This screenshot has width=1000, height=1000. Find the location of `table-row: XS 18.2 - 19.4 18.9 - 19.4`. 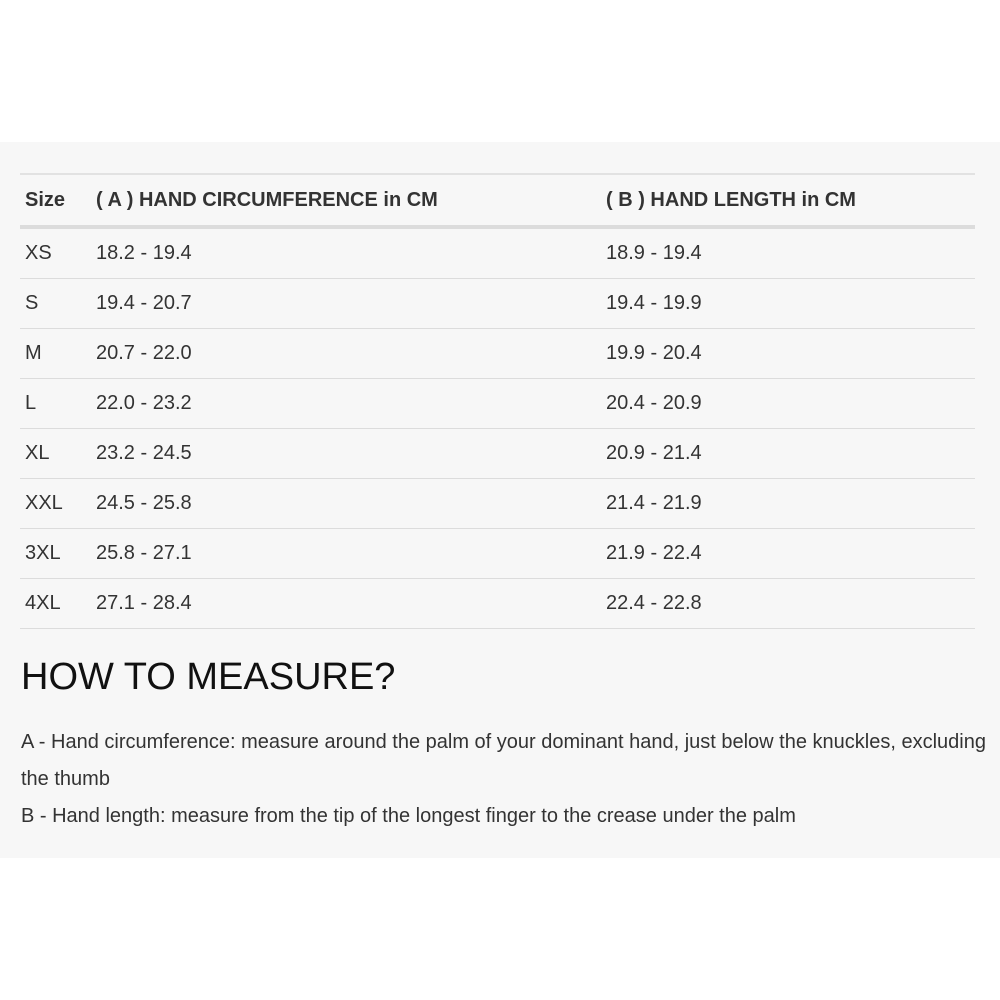

table-row: XS 18.2 - 19.4 18.9 - 19.4 is located at coordinates (497, 253).